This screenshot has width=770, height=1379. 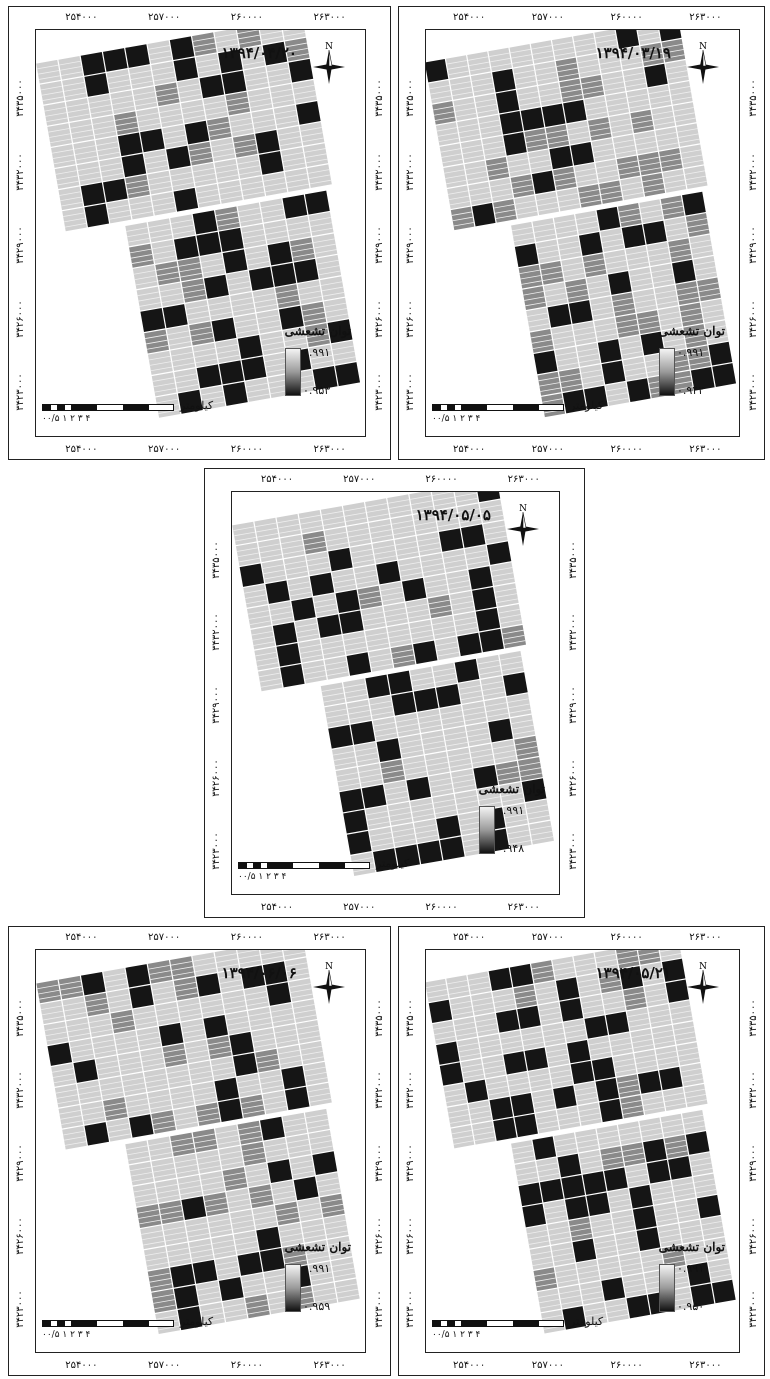 What do you see at coordinates (410, 392) in the screenshot?
I see `y-tick-left-label: ۳۴۲۳۰۰۰` at bounding box center [410, 392].